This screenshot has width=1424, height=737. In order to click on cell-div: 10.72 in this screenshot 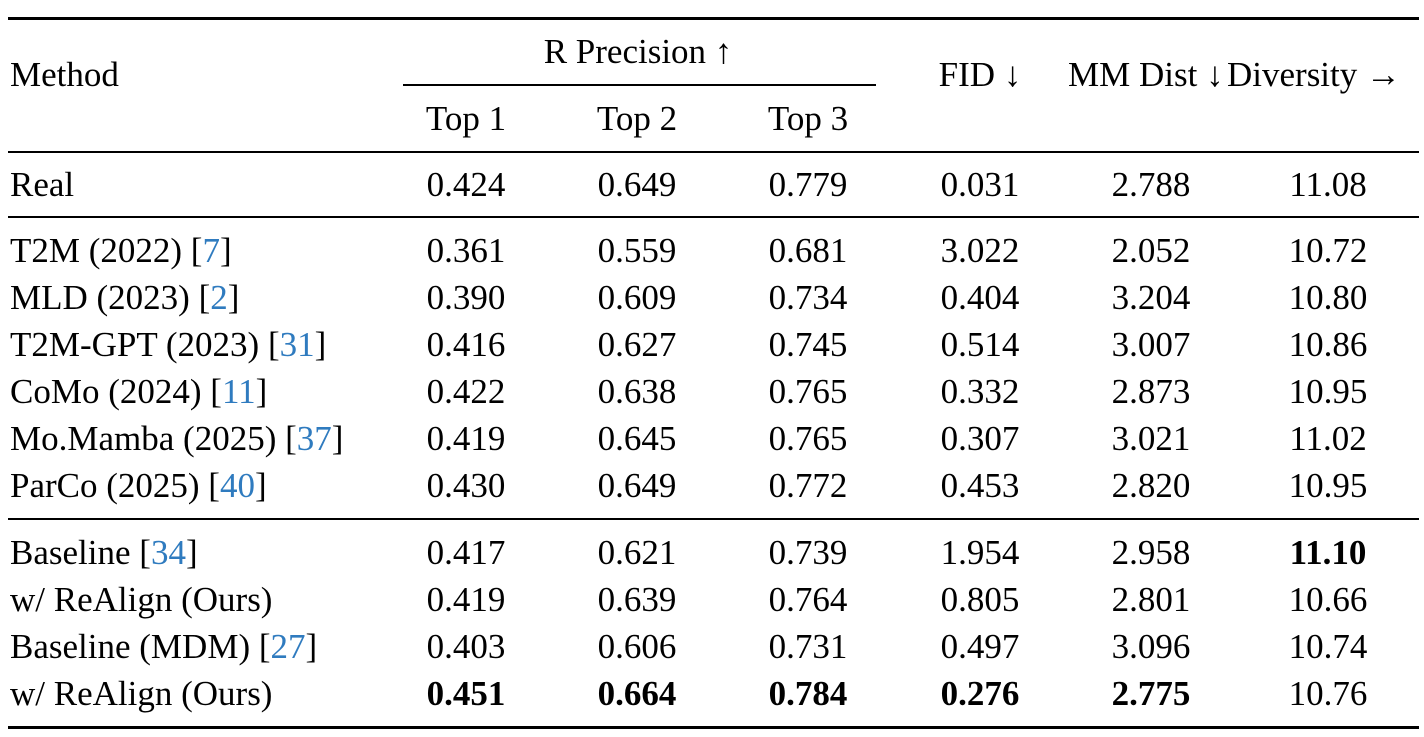, I will do `click(1328, 250)`.